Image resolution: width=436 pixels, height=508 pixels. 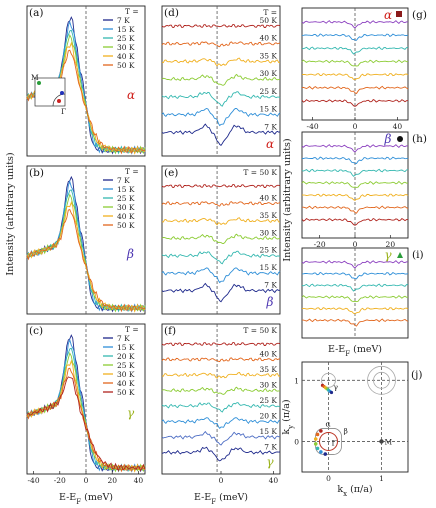 I want to click on inset-label-gamma: Γ, so click(x=63, y=111).